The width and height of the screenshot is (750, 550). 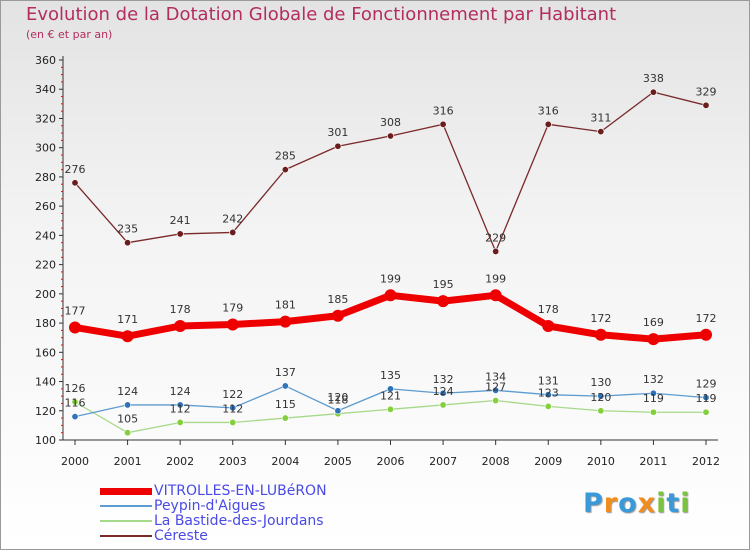 I want to click on data-label: 235, so click(x=127, y=229).